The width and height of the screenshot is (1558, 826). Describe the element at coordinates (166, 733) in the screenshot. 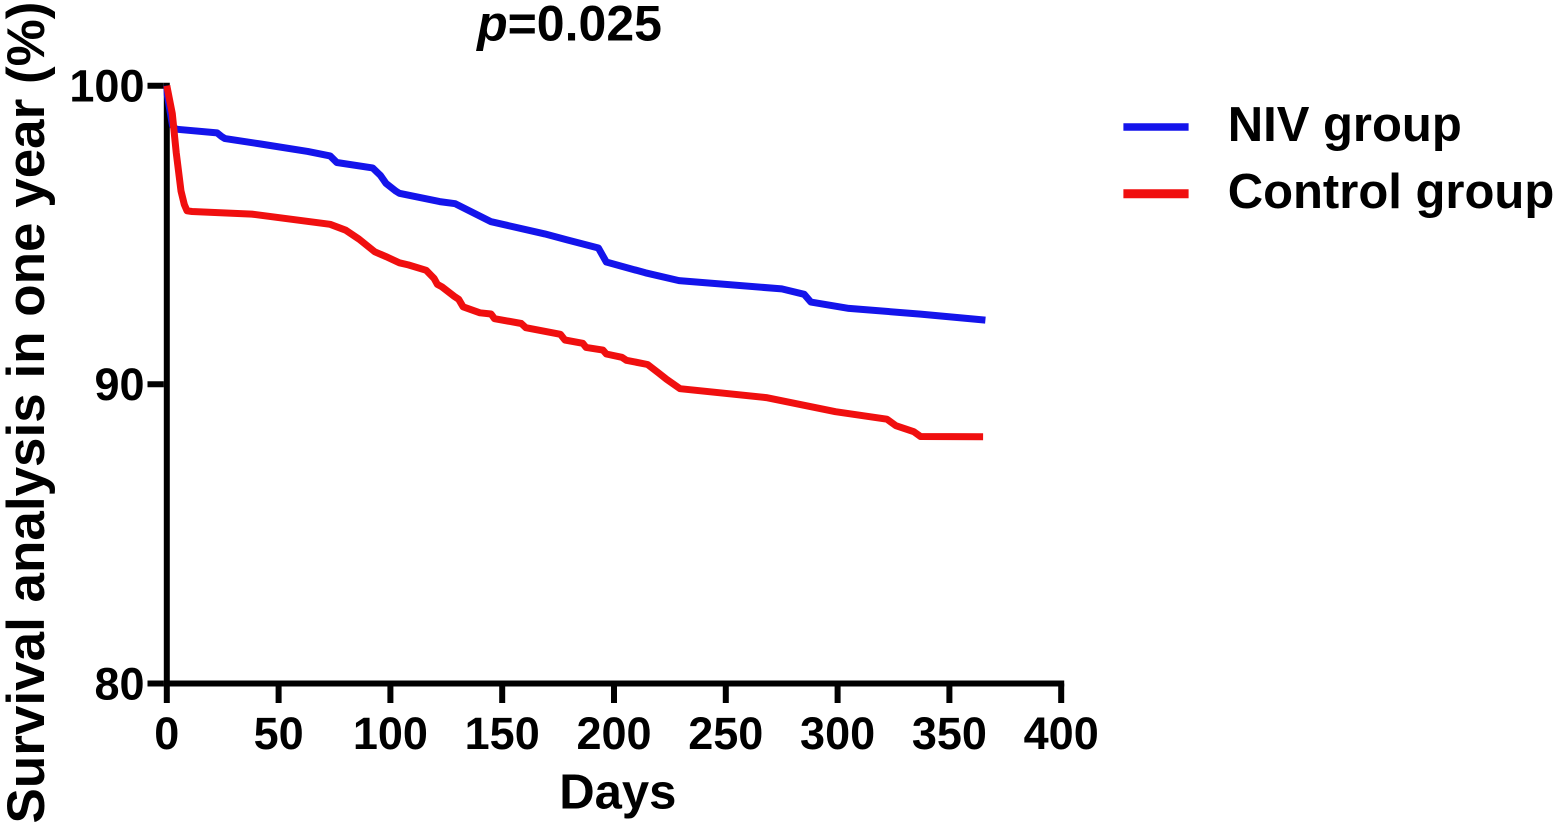

I see `svg-text: 0` at that location.